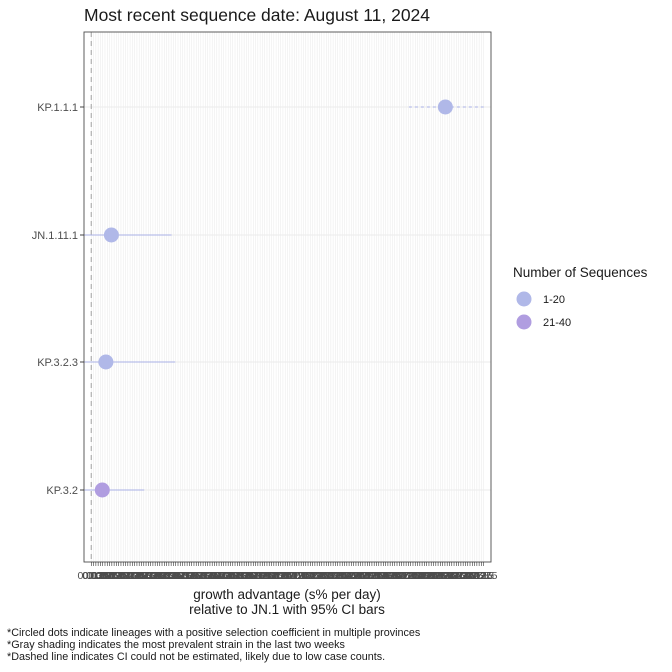 Image resolution: width=672 pixels, height=672 pixels. I want to click on x-tick-label: 1.6375, so click(390, 576).